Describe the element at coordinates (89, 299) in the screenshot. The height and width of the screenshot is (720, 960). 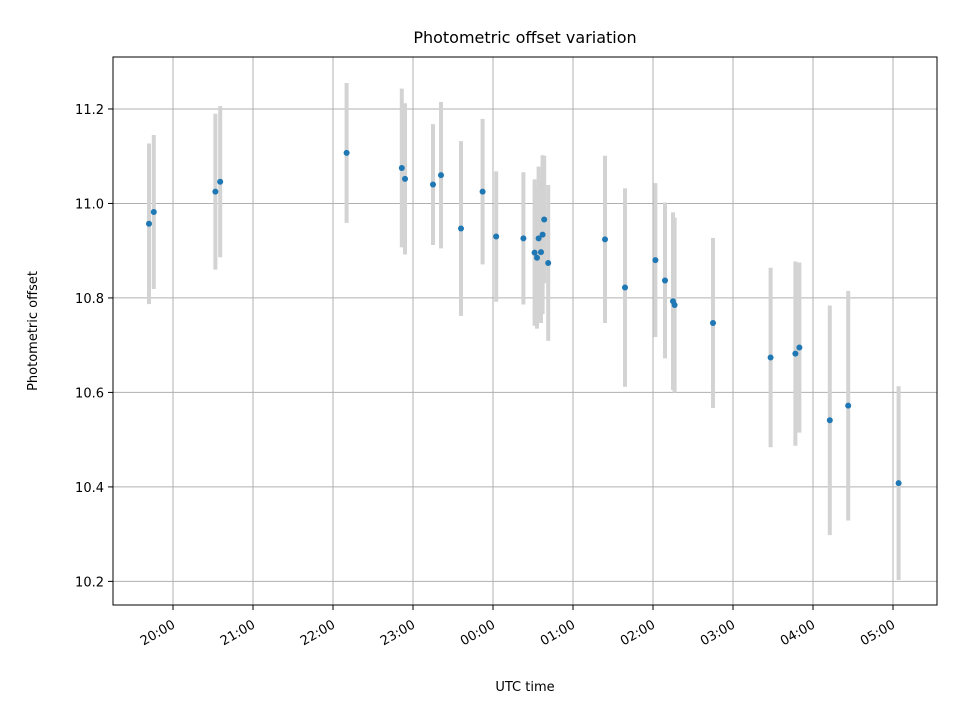
I see `y-tick-label: 10.8` at that location.